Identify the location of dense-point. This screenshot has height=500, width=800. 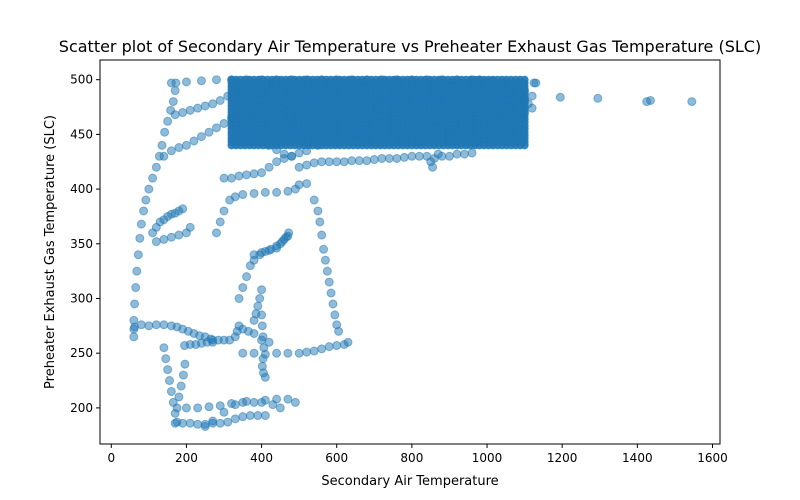
(524, 79).